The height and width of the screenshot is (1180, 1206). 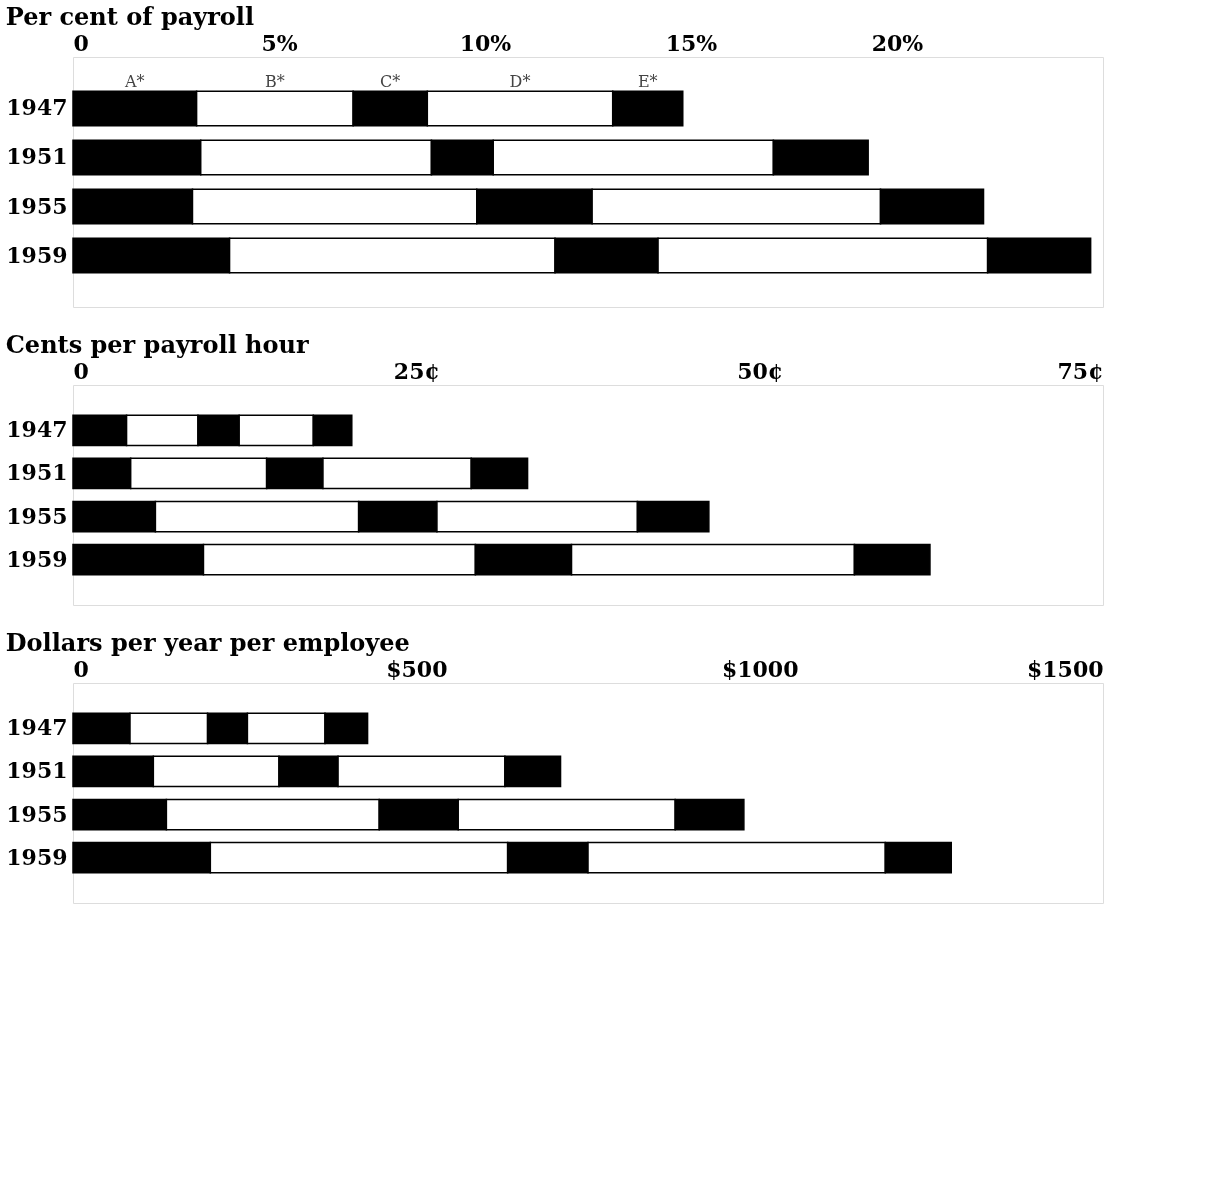 What do you see at coordinates (417, 668) in the screenshot?
I see `x-tick-label: $500` at bounding box center [417, 668].